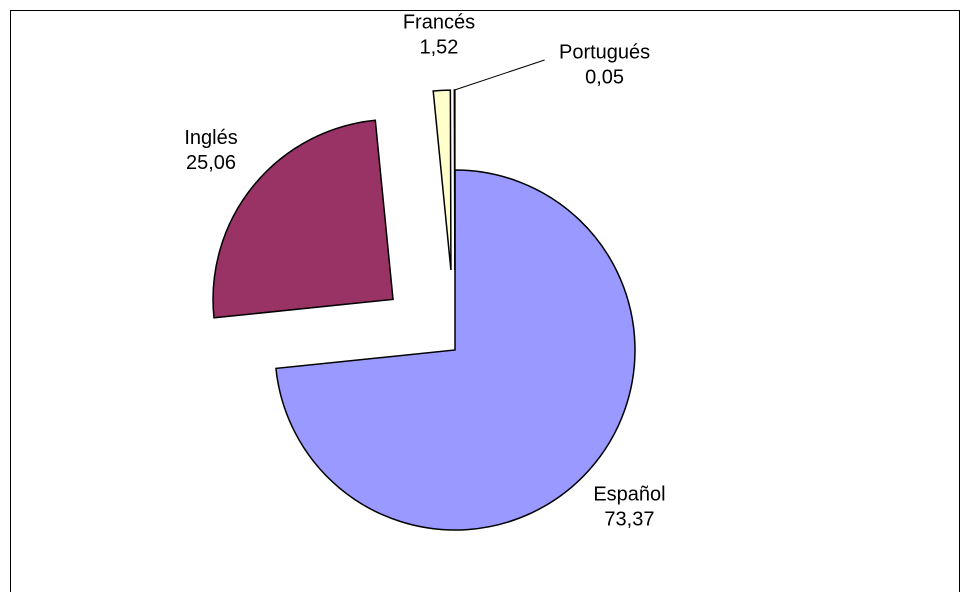  What do you see at coordinates (210, 138) in the screenshot?
I see `slice-label: Inglés` at bounding box center [210, 138].